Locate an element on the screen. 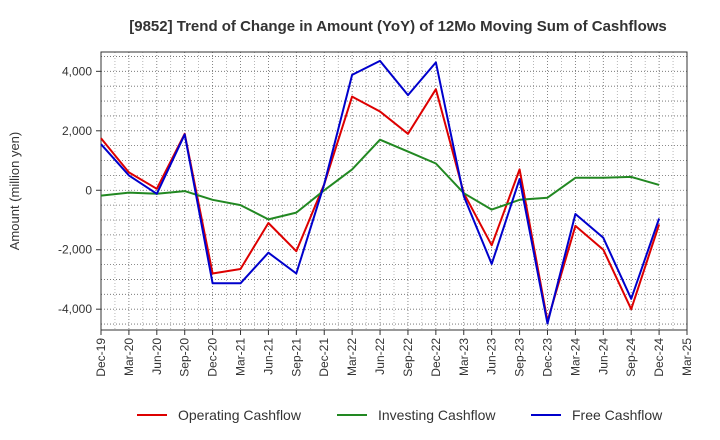 Image resolution: width=720 pixels, height=440 pixels. y-tick-label: -2,000 is located at coordinates (75, 250).